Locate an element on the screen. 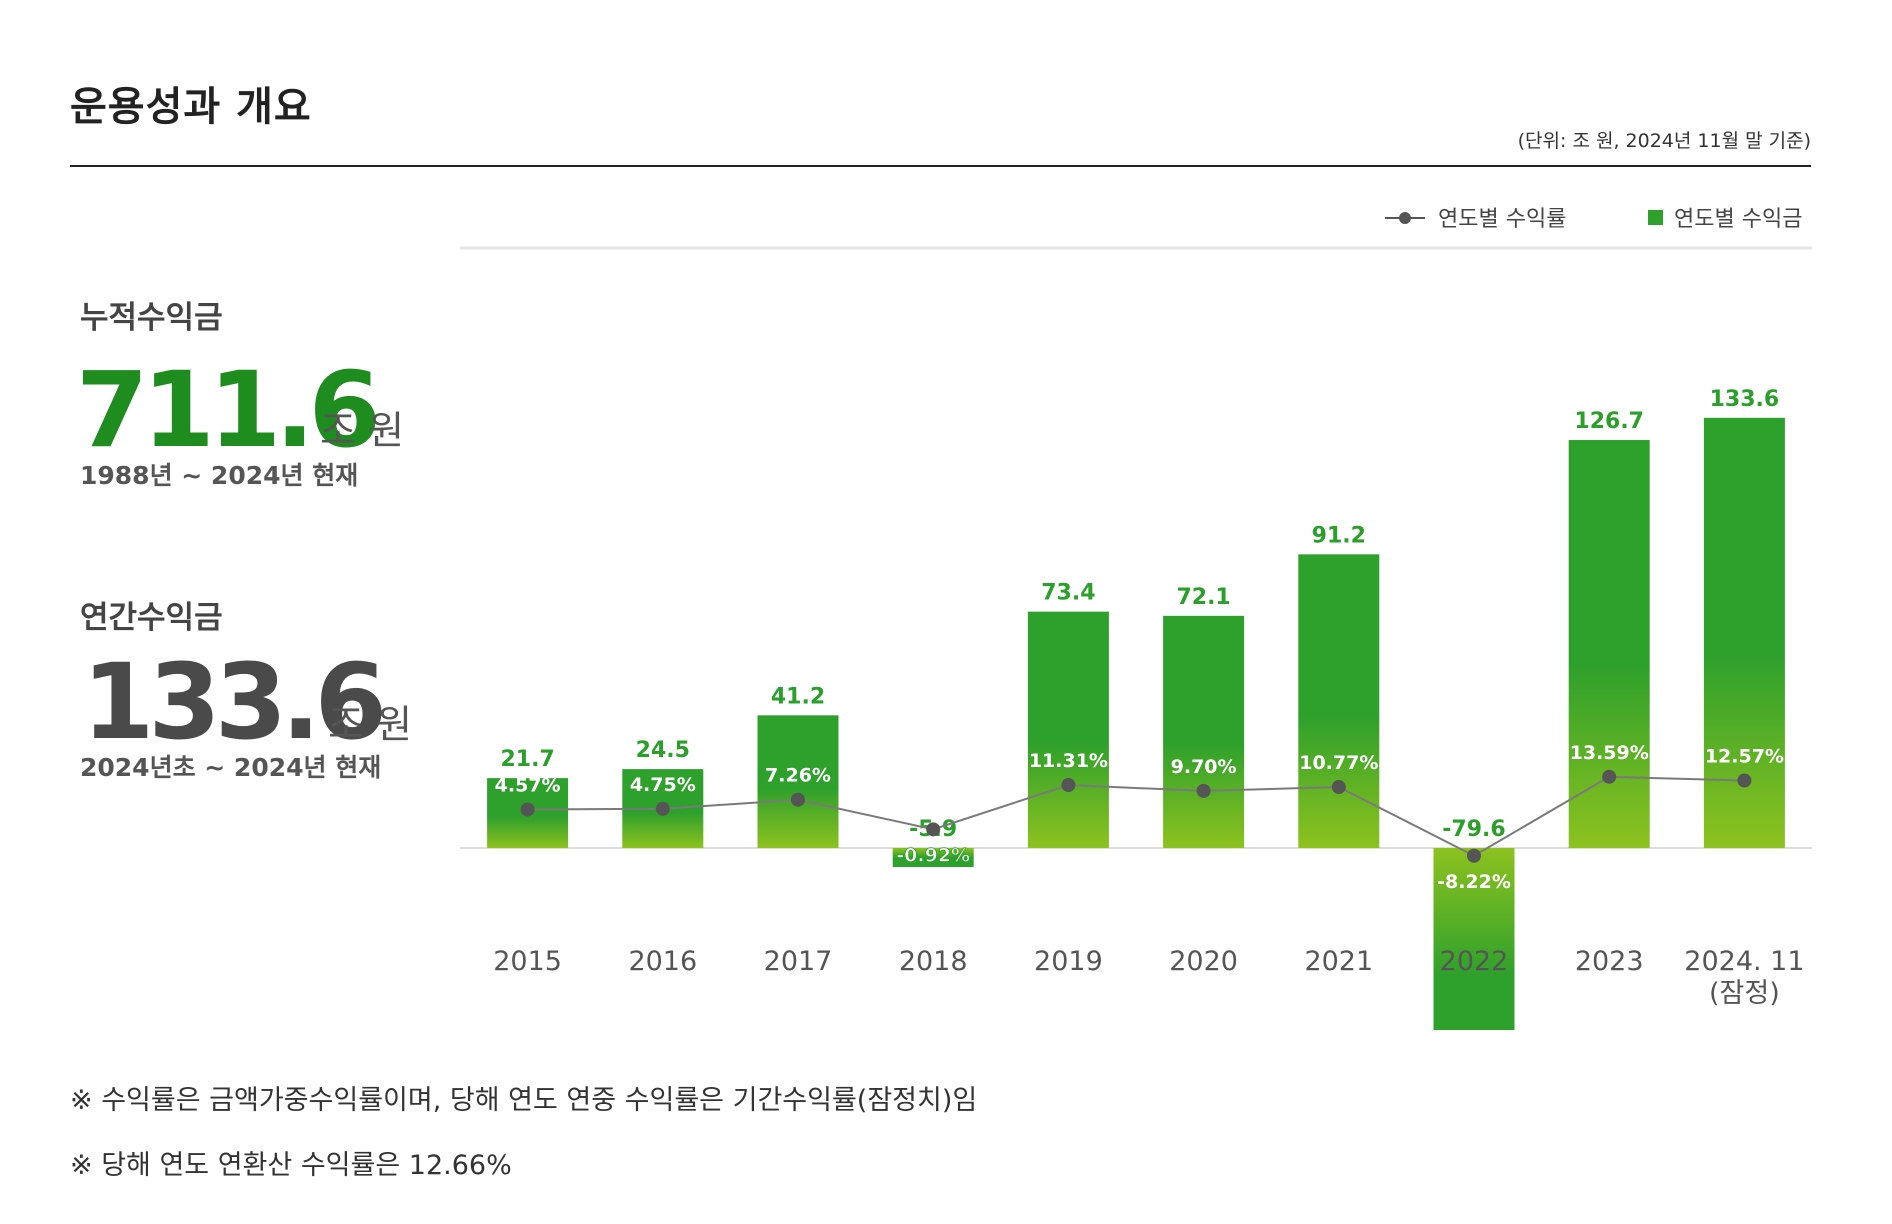  return-value-label: 4.57% is located at coordinates (528, 785).